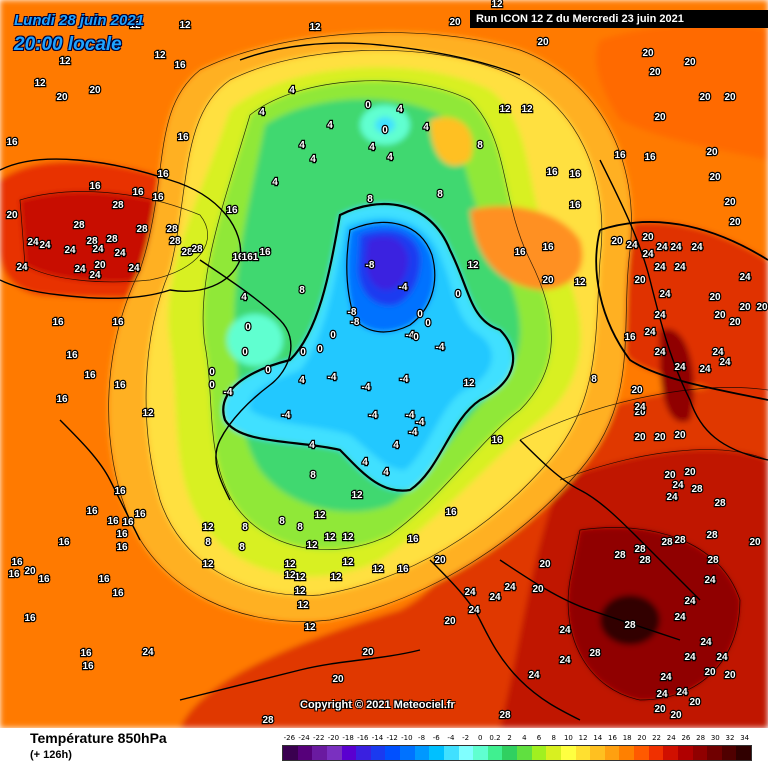 The image size is (768, 768). What do you see at coordinates (348, 738) in the screenshot?
I see `color-scale-label: -18` at bounding box center [348, 738].